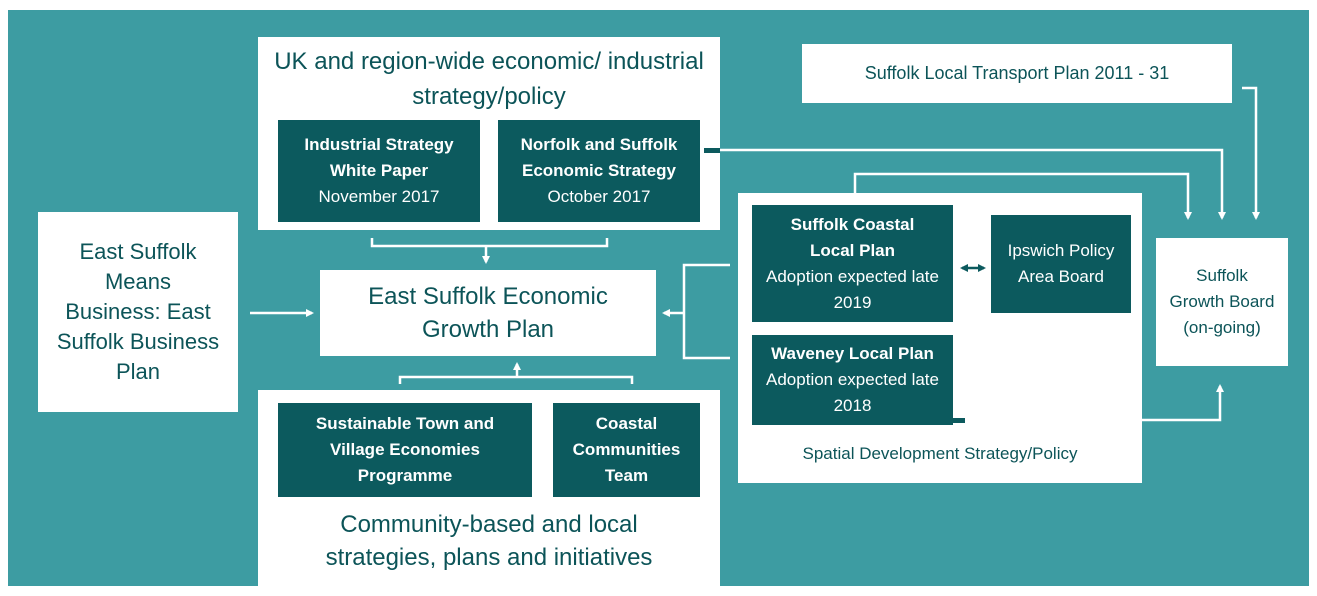 The width and height of the screenshot is (1317, 596). I want to click on initiative-box: Coastal Communities Team, so click(626, 450).